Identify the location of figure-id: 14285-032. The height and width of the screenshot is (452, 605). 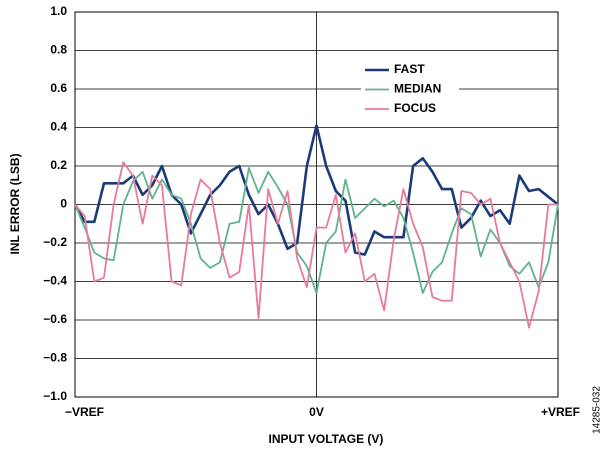
(597, 410).